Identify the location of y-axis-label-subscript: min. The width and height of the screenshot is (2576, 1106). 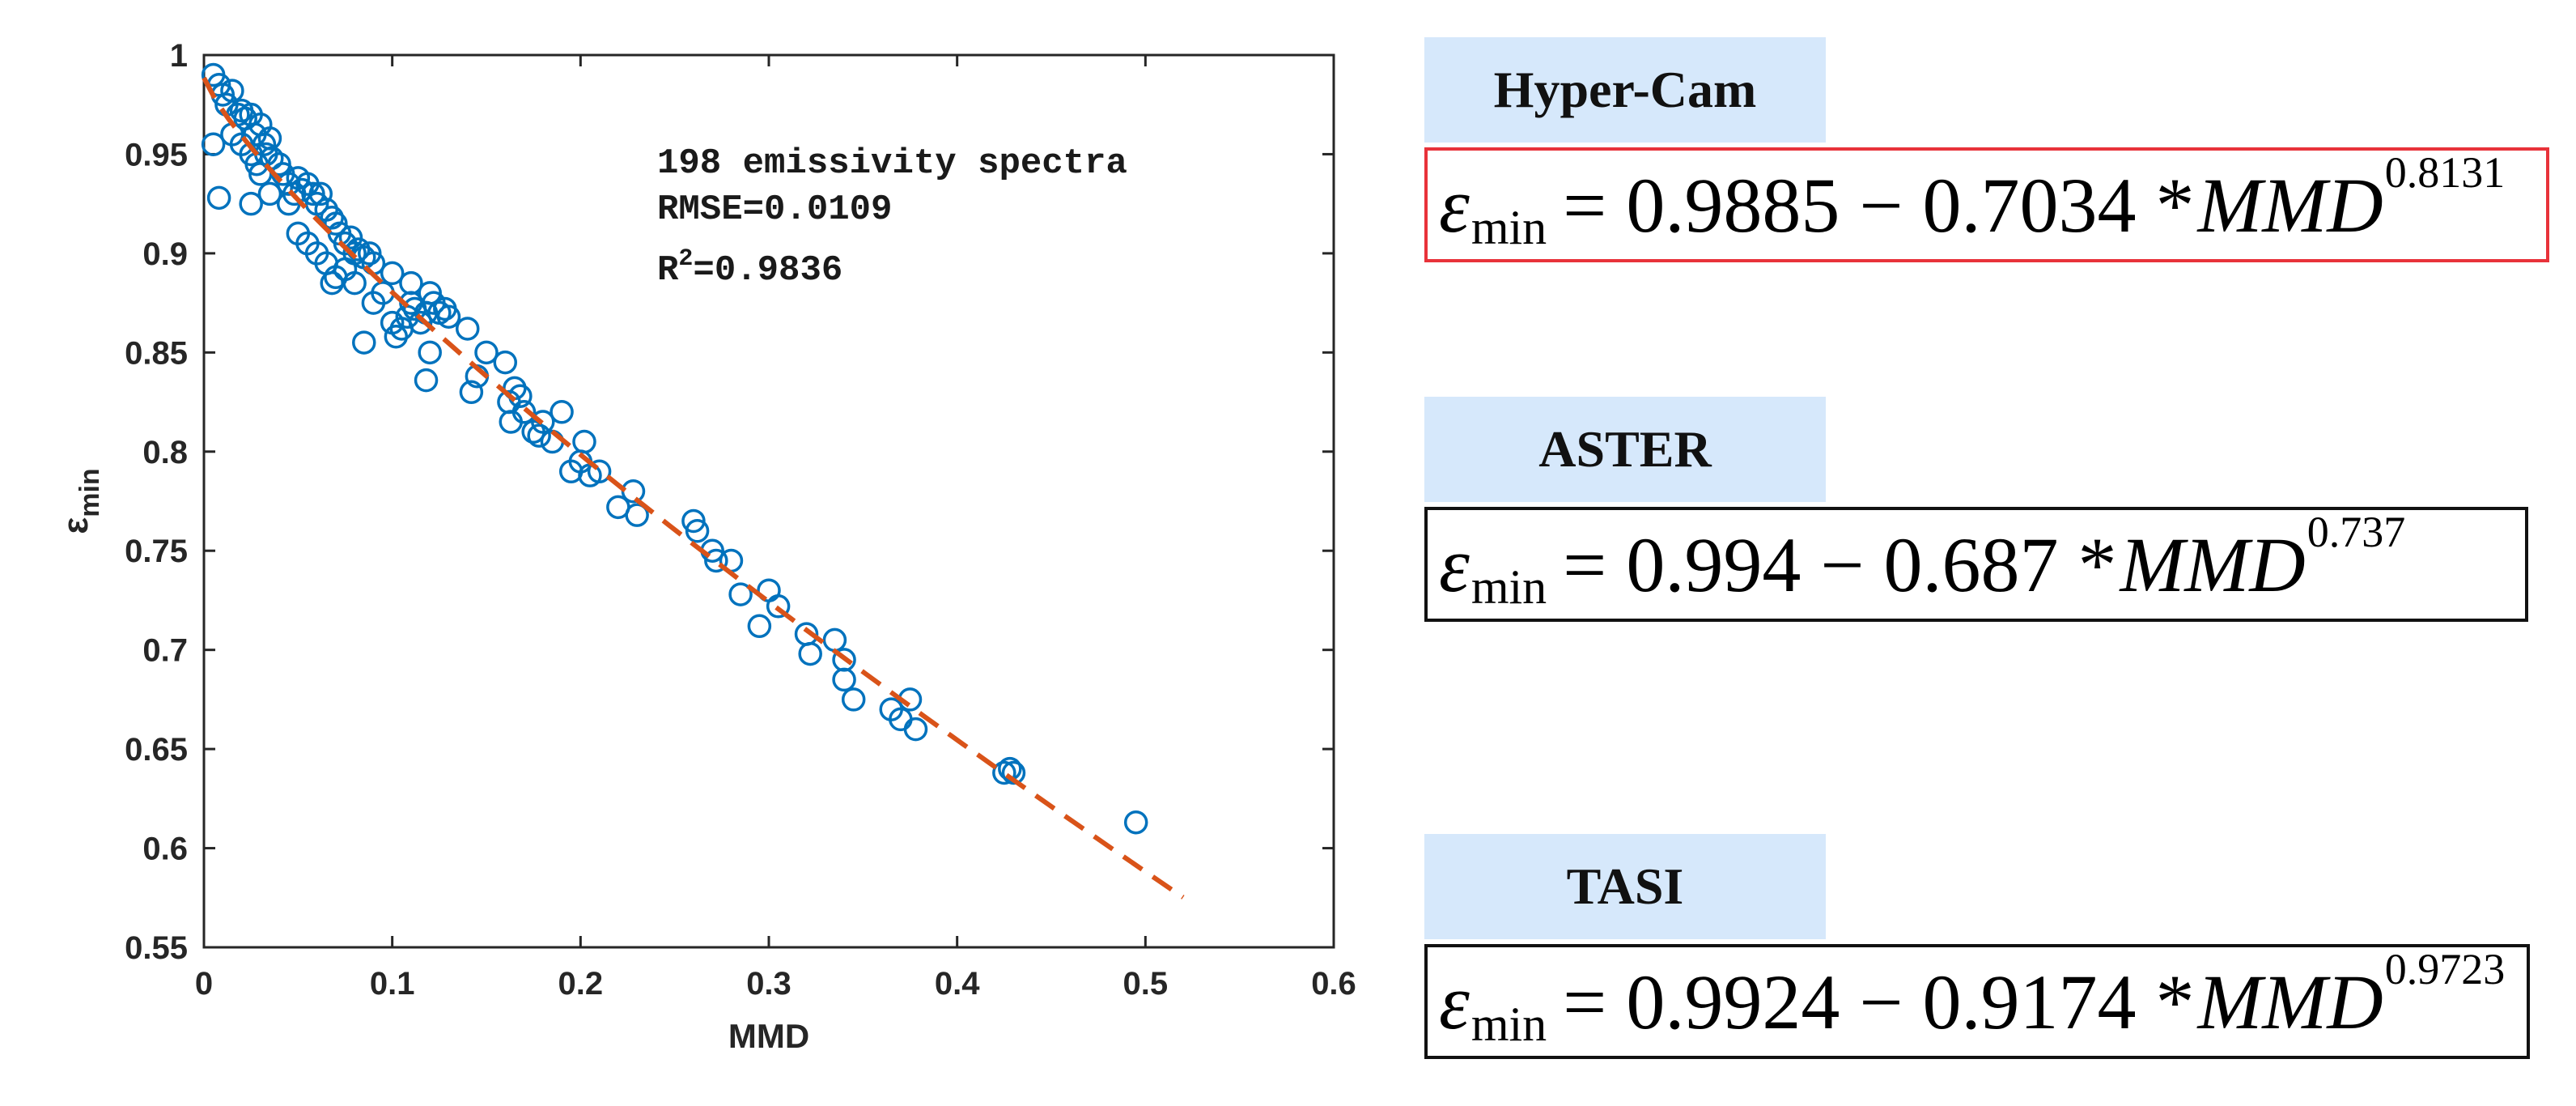
(89, 493).